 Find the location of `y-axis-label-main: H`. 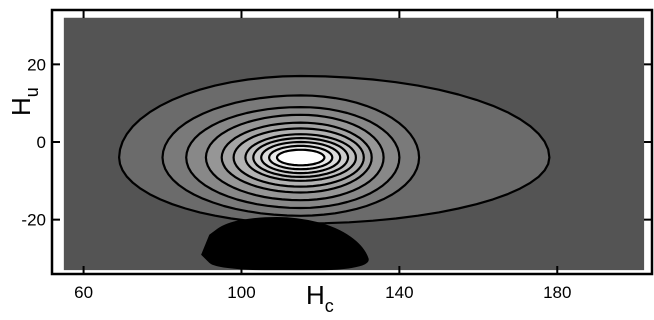

y-axis-label-main: H is located at coordinates (21, 106).